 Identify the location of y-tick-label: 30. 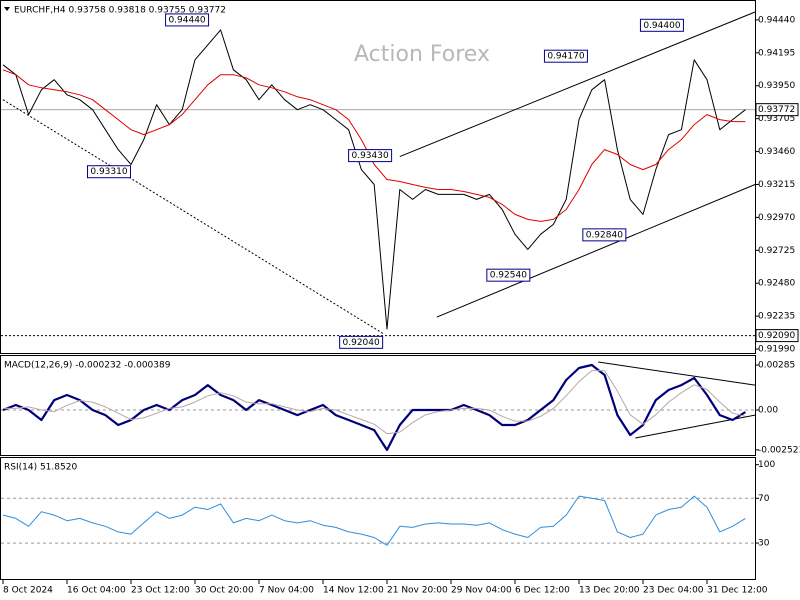
(764, 544).